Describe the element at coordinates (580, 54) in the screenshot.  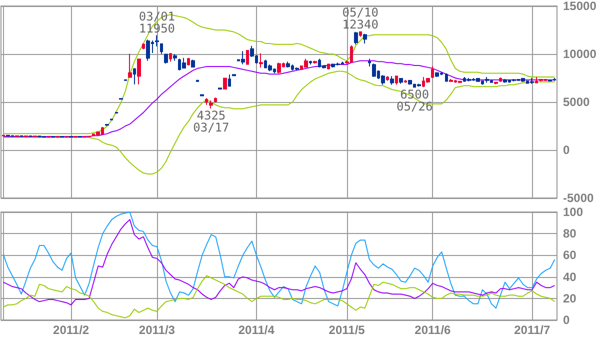
I see `y-tick-label: 10000` at that location.